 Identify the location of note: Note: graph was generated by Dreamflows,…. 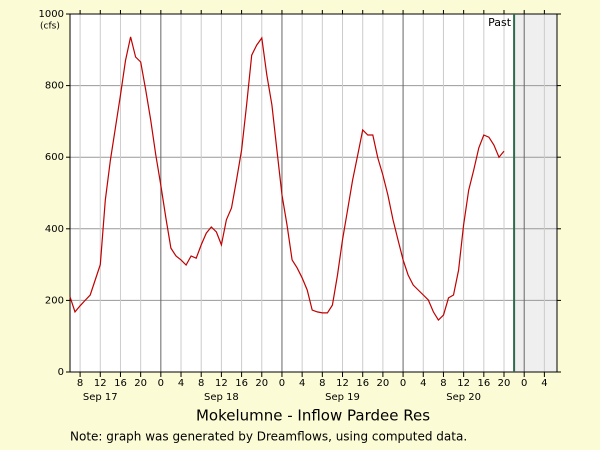
(268, 437).